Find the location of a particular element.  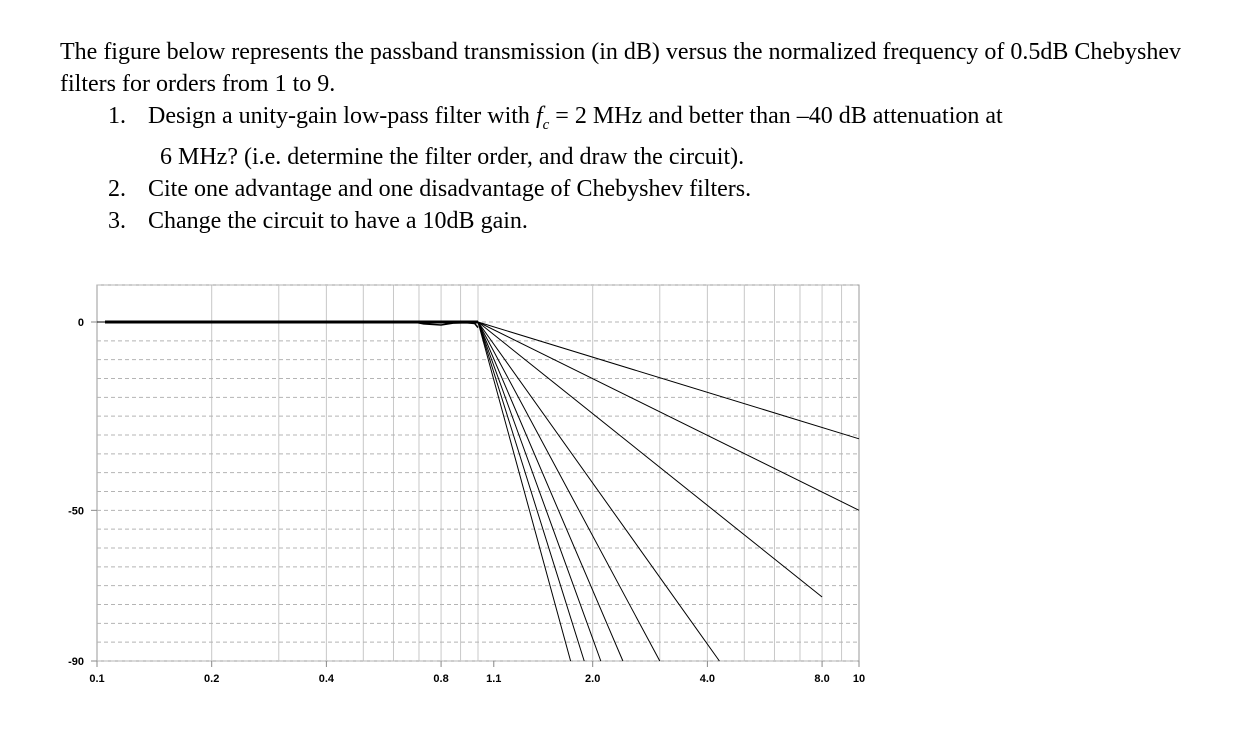

x-tick-label: 0.4 is located at coordinates (327, 679).